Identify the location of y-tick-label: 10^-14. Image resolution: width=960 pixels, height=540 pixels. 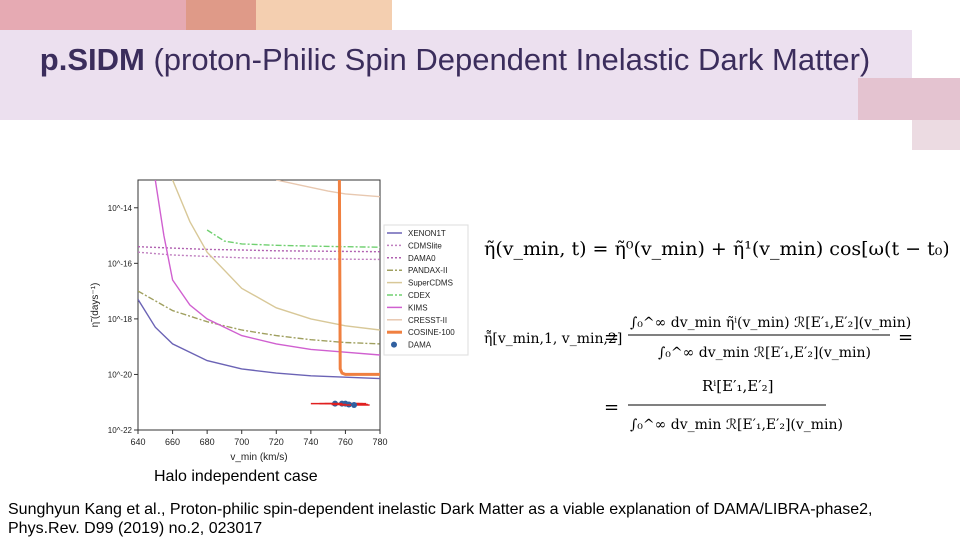
(120, 208).